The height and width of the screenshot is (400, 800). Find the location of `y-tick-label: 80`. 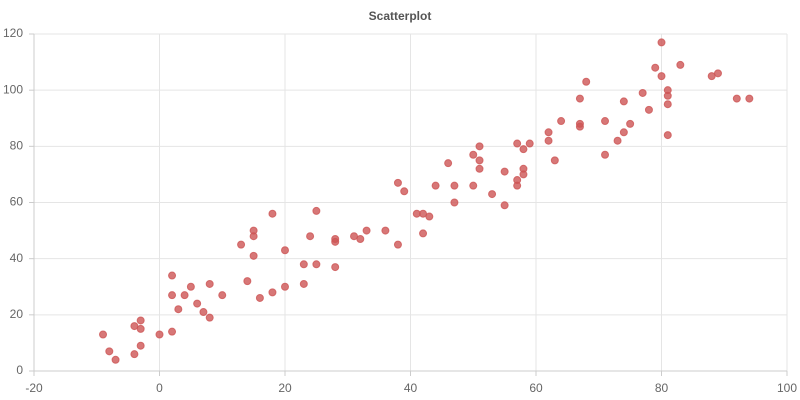

y-tick-label: 80 is located at coordinates (17, 146).